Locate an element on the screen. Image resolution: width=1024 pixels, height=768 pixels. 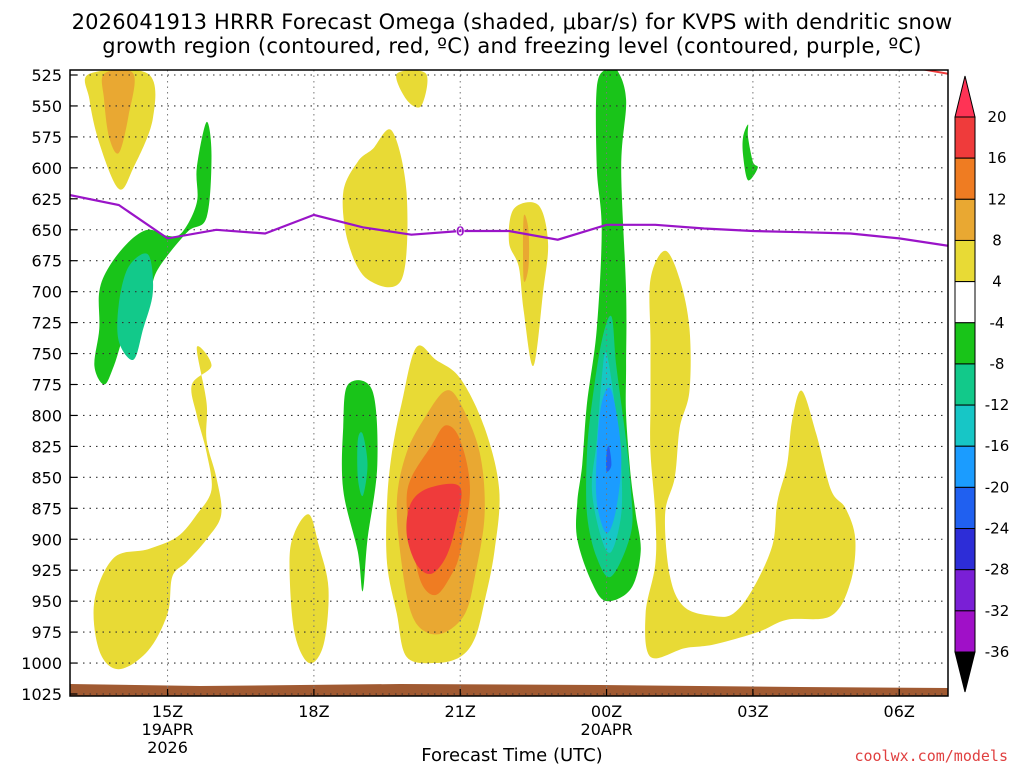
x-tick-date-15Z: 19APR is located at coordinates (168, 729).